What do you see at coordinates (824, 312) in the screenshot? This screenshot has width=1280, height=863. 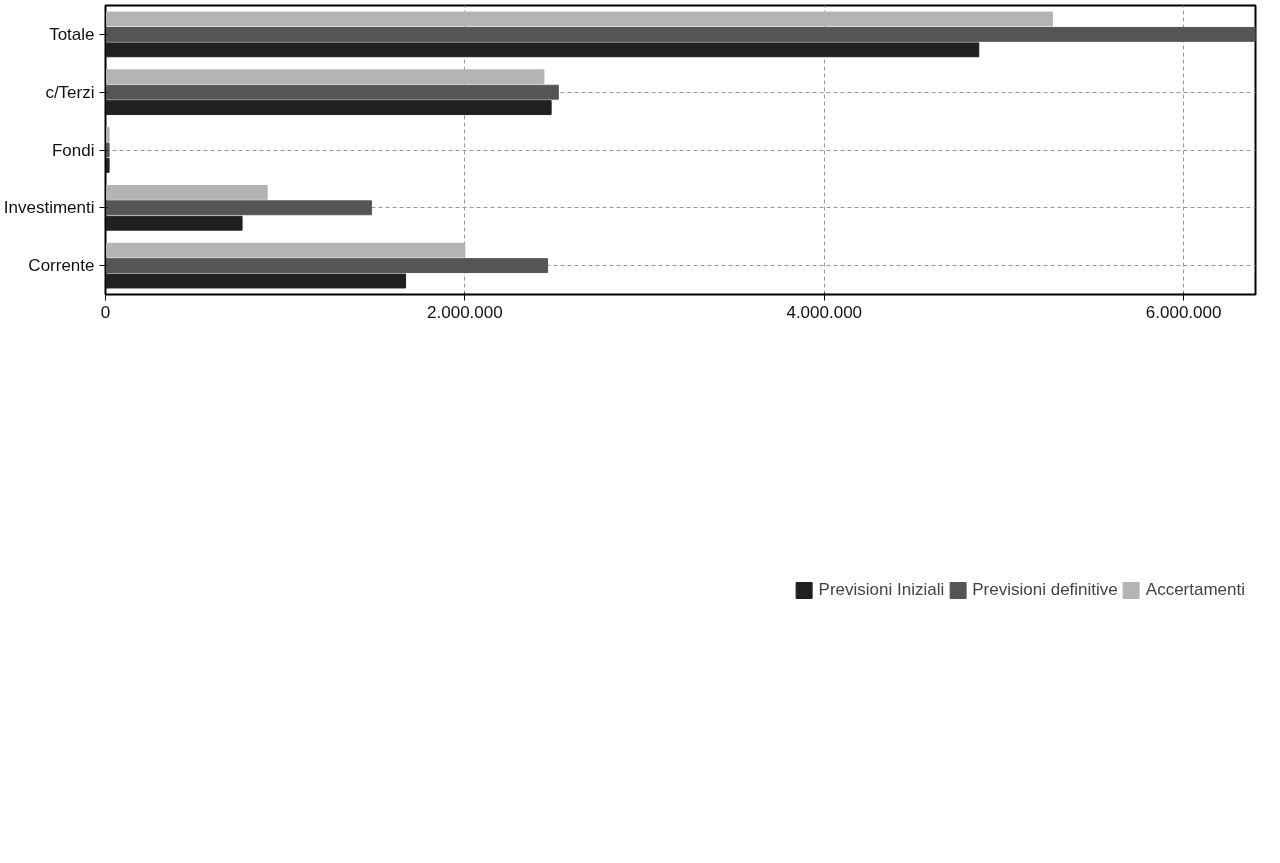 I see `x-tick-label: 4.000.000` at bounding box center [824, 312].